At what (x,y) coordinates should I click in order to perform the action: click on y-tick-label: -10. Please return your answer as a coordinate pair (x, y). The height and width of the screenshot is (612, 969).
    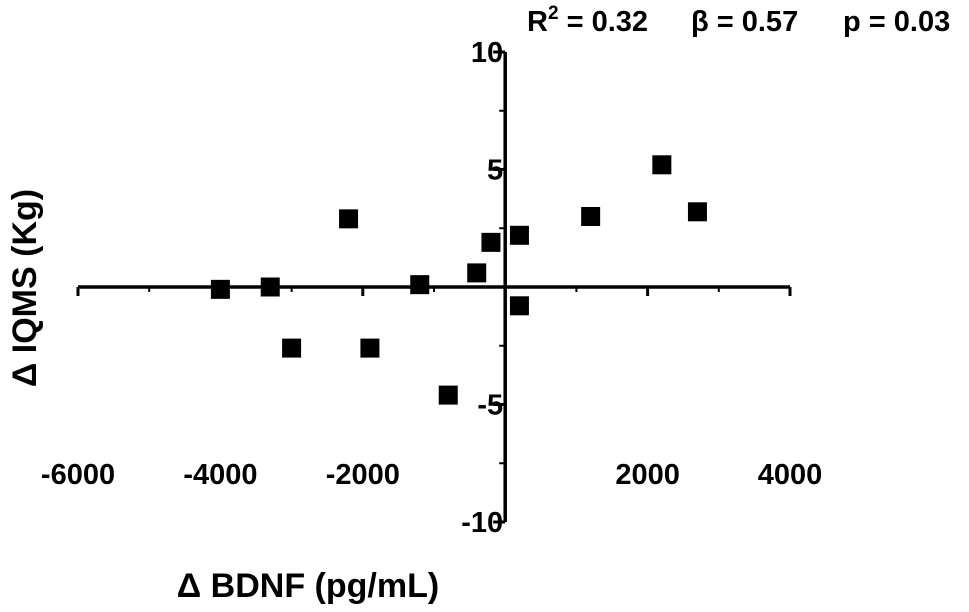
    Looking at the image, I should click on (482, 523).